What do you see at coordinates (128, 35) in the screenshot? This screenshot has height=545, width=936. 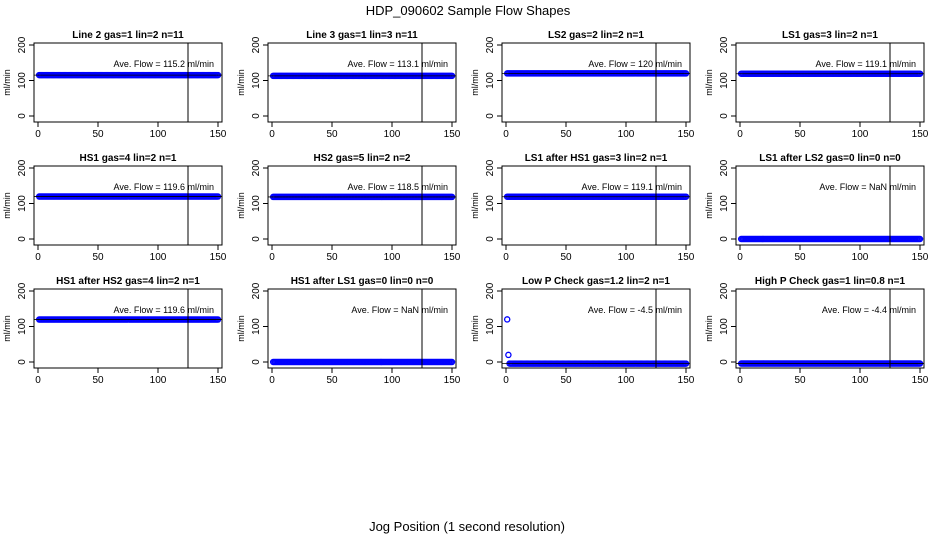 I see `panel-title: Line 2 gas=1 lin=2 n=11` at bounding box center [128, 35].